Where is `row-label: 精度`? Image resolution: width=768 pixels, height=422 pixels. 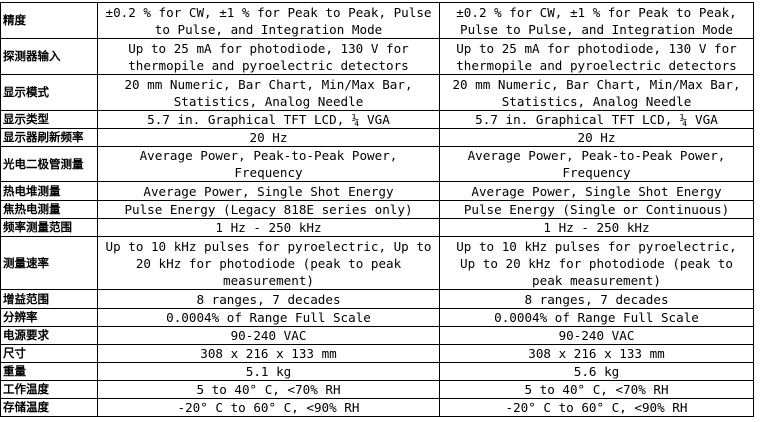
row-label: 精度 is located at coordinates (49, 20).